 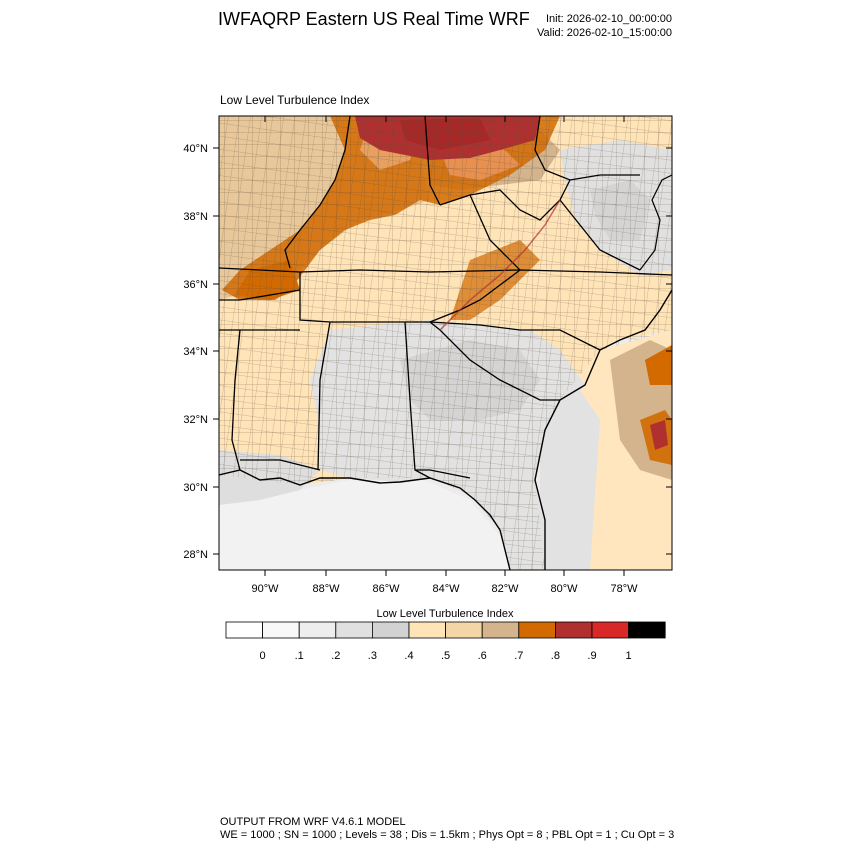 What do you see at coordinates (386, 589) in the screenshot?
I see `lon-label-86w: 86°W` at bounding box center [386, 589].